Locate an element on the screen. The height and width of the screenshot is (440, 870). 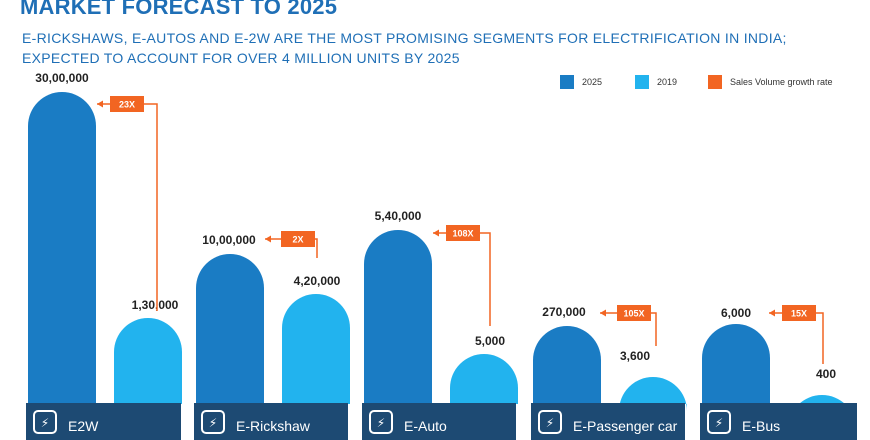
legend-swatch-growth is located at coordinates (715, 82).